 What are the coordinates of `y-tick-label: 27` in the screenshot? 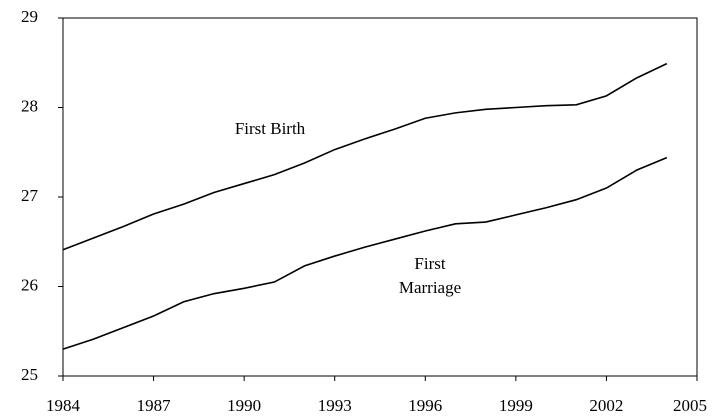 It's located at (30, 195).